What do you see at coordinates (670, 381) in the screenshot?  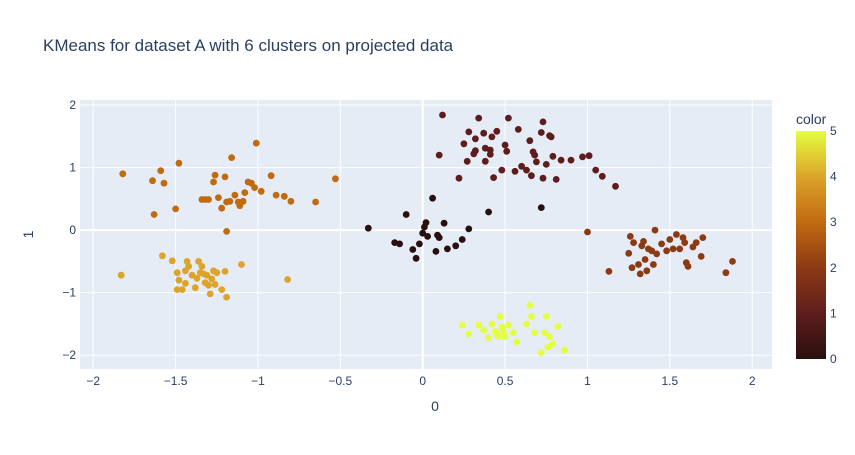 I see `x-tick-label: 1.5` at bounding box center [670, 381].